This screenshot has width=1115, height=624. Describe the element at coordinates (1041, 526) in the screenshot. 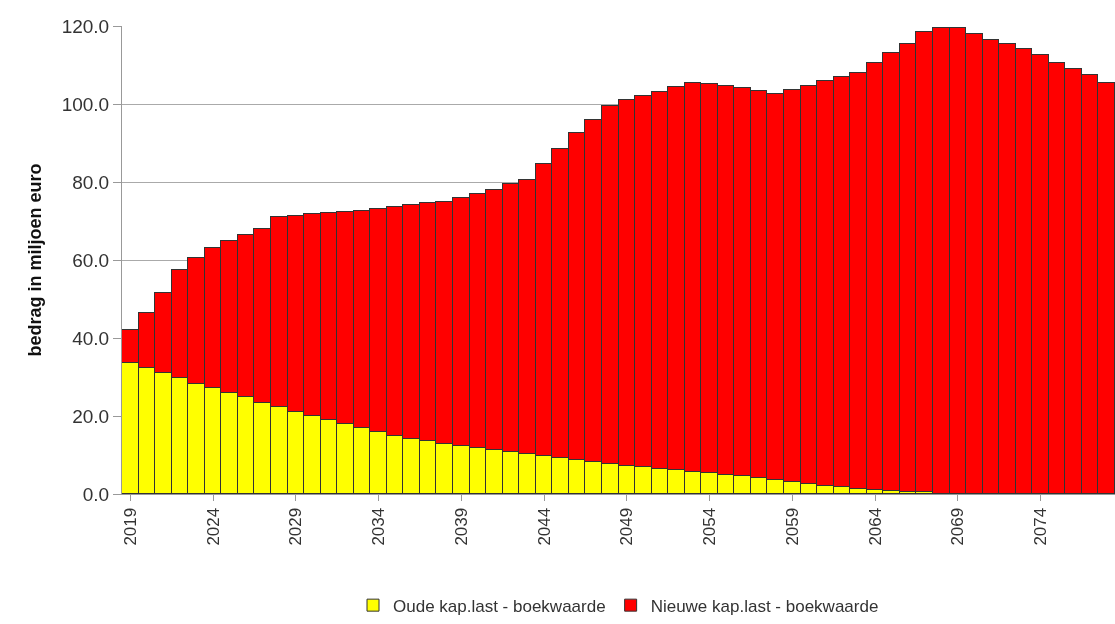

I see `x-tick-label: 2074` at that location.